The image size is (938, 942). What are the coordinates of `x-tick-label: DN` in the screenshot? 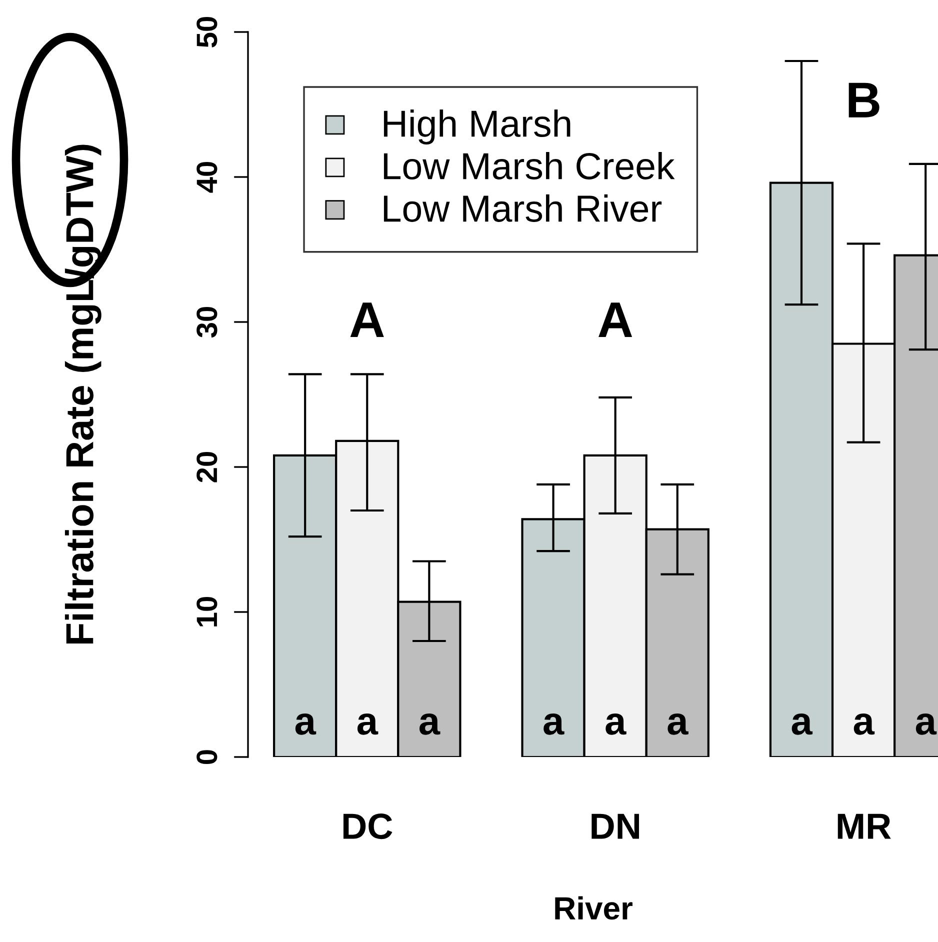 It's located at (615, 826).